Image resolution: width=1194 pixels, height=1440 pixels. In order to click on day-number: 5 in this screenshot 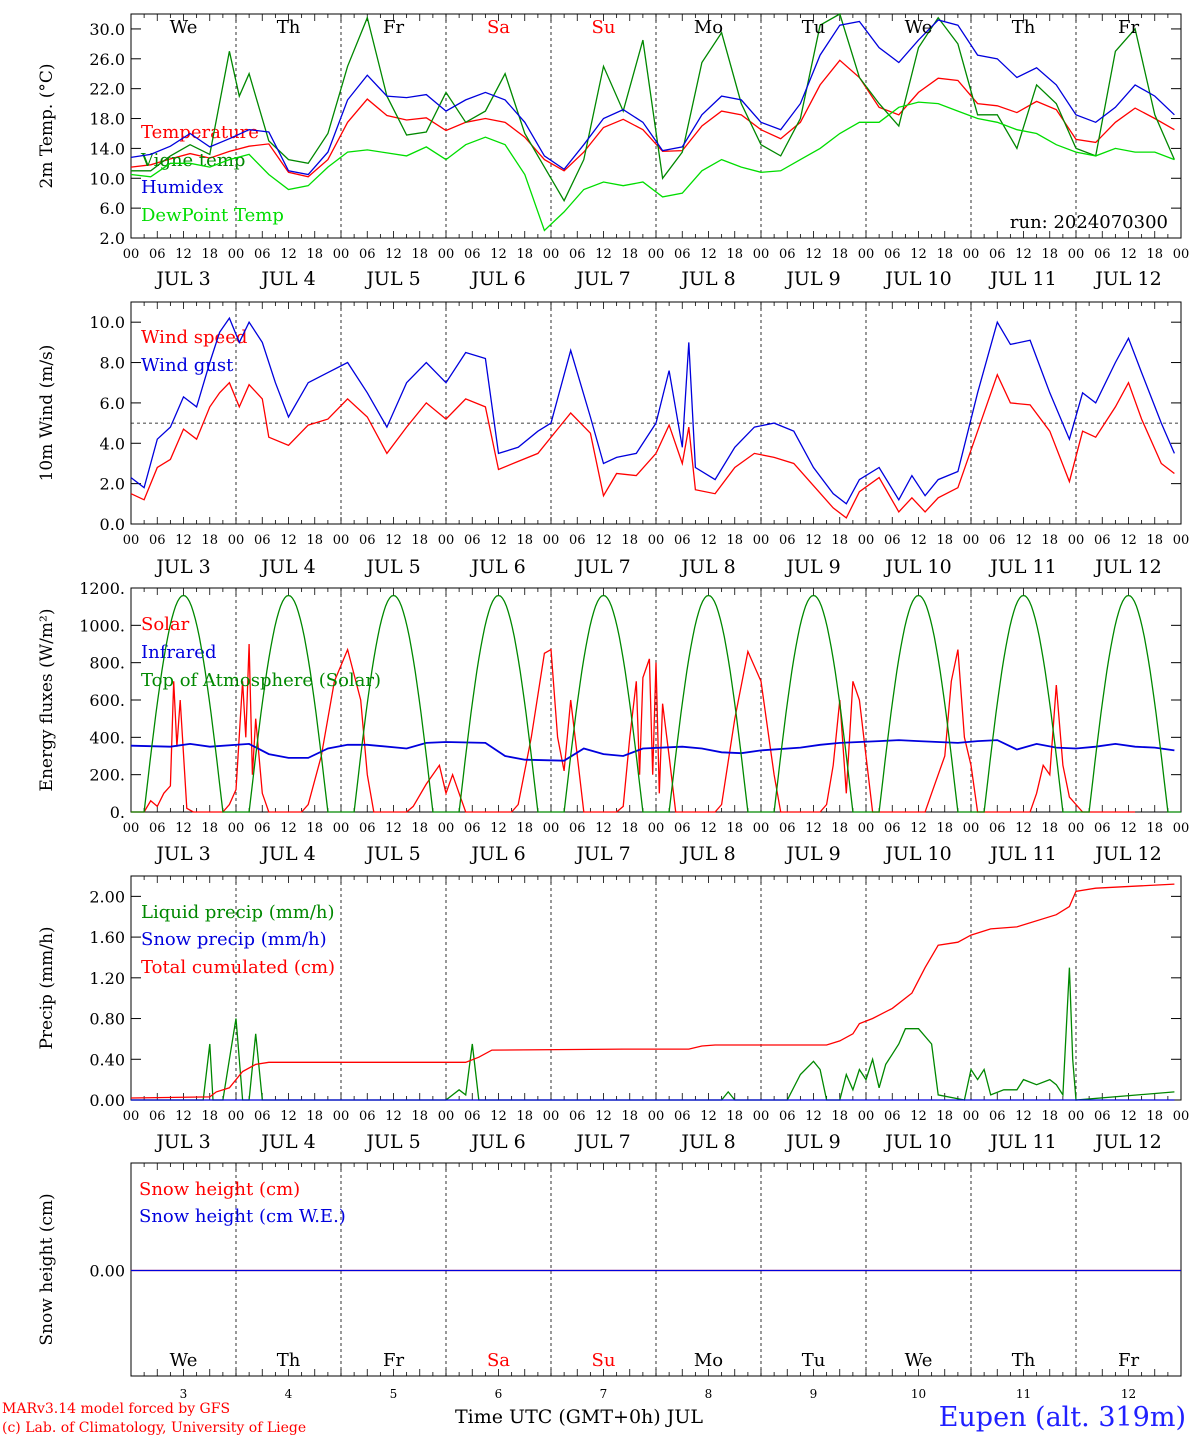, I will do `click(394, 1394)`.